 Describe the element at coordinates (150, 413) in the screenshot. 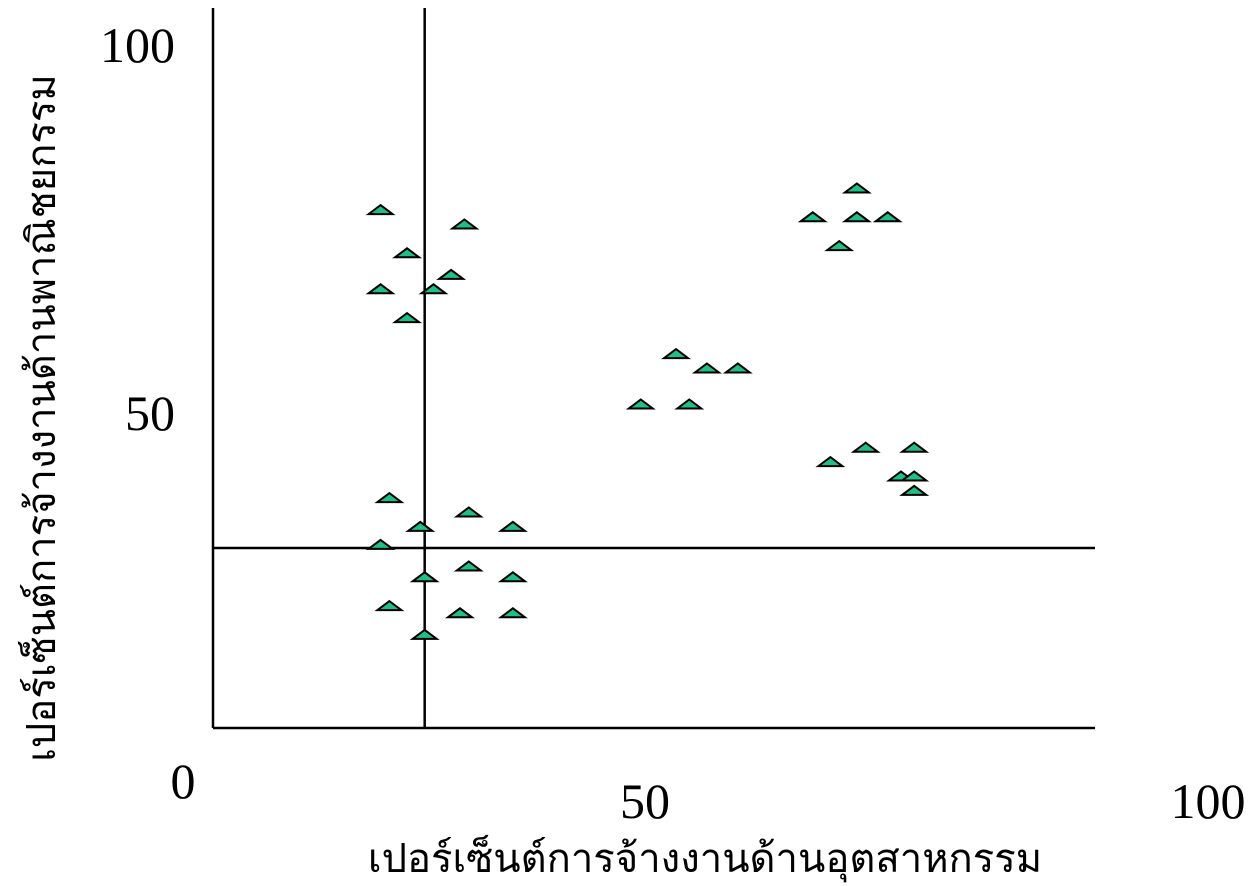

I see `y-tick-label: 50` at that location.